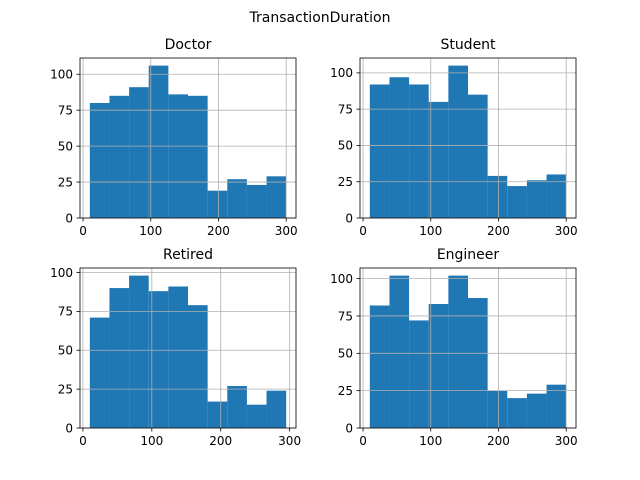 This screenshot has width=640, height=480. I want to click on subplot-title: Retired, so click(188, 255).